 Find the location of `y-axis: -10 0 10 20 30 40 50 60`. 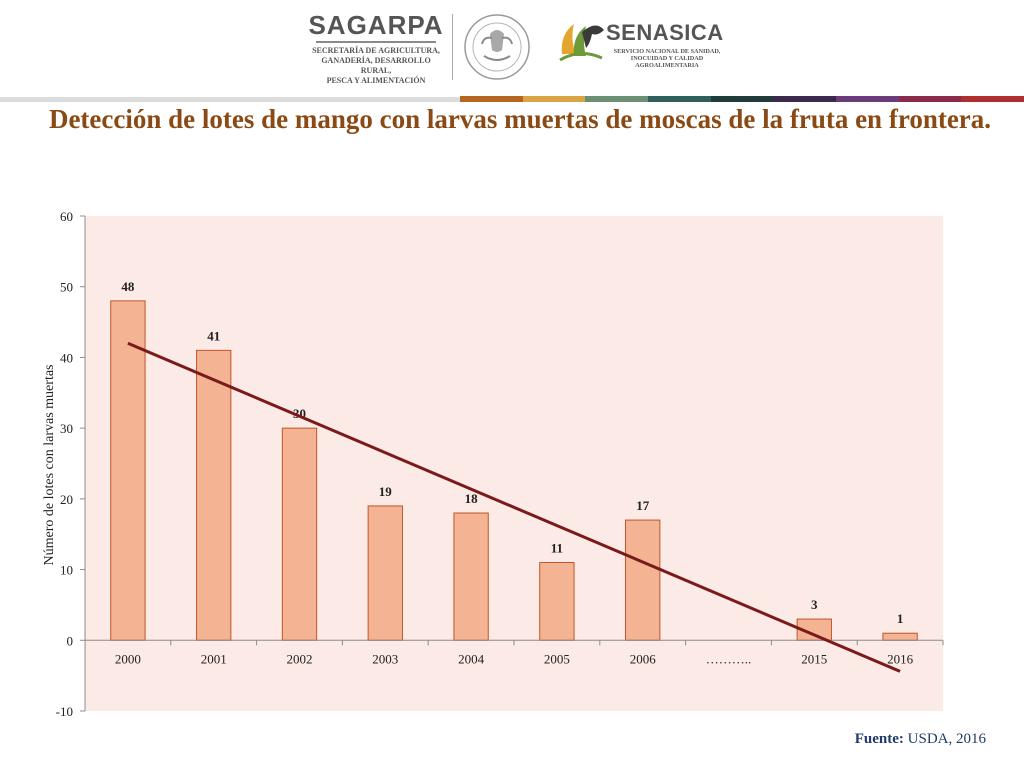

y-axis: -10 0 10 20 30 40 50 60 is located at coordinates (71, 464).